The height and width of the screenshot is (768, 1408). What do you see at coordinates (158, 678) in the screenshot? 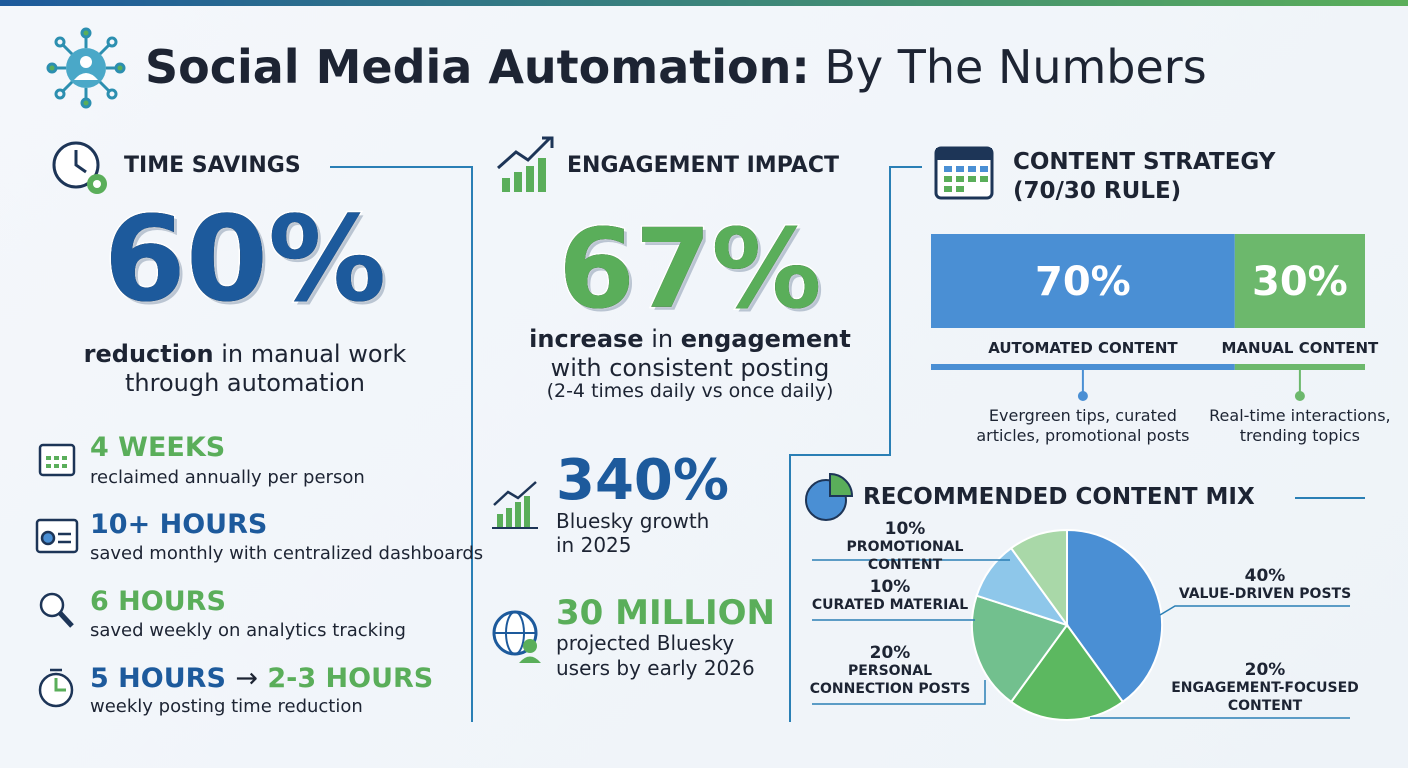
I see `item-title: 5 HOURS` at bounding box center [158, 678].